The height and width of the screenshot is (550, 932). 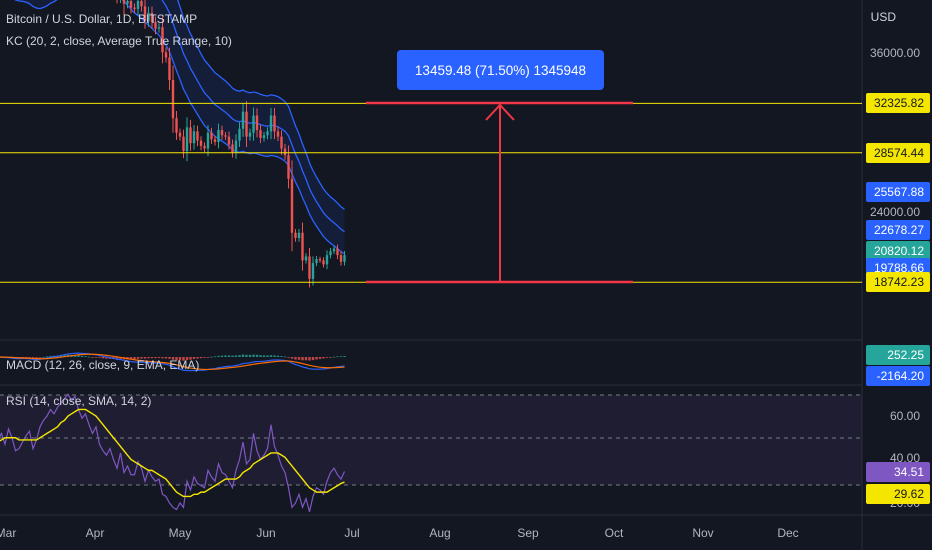 What do you see at coordinates (440, 533) in the screenshot?
I see `time-tick: Aug` at bounding box center [440, 533].